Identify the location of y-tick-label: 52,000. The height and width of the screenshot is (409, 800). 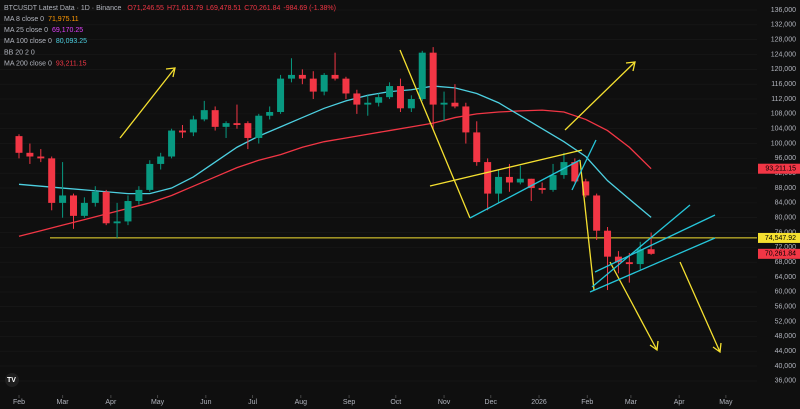
(786, 321).